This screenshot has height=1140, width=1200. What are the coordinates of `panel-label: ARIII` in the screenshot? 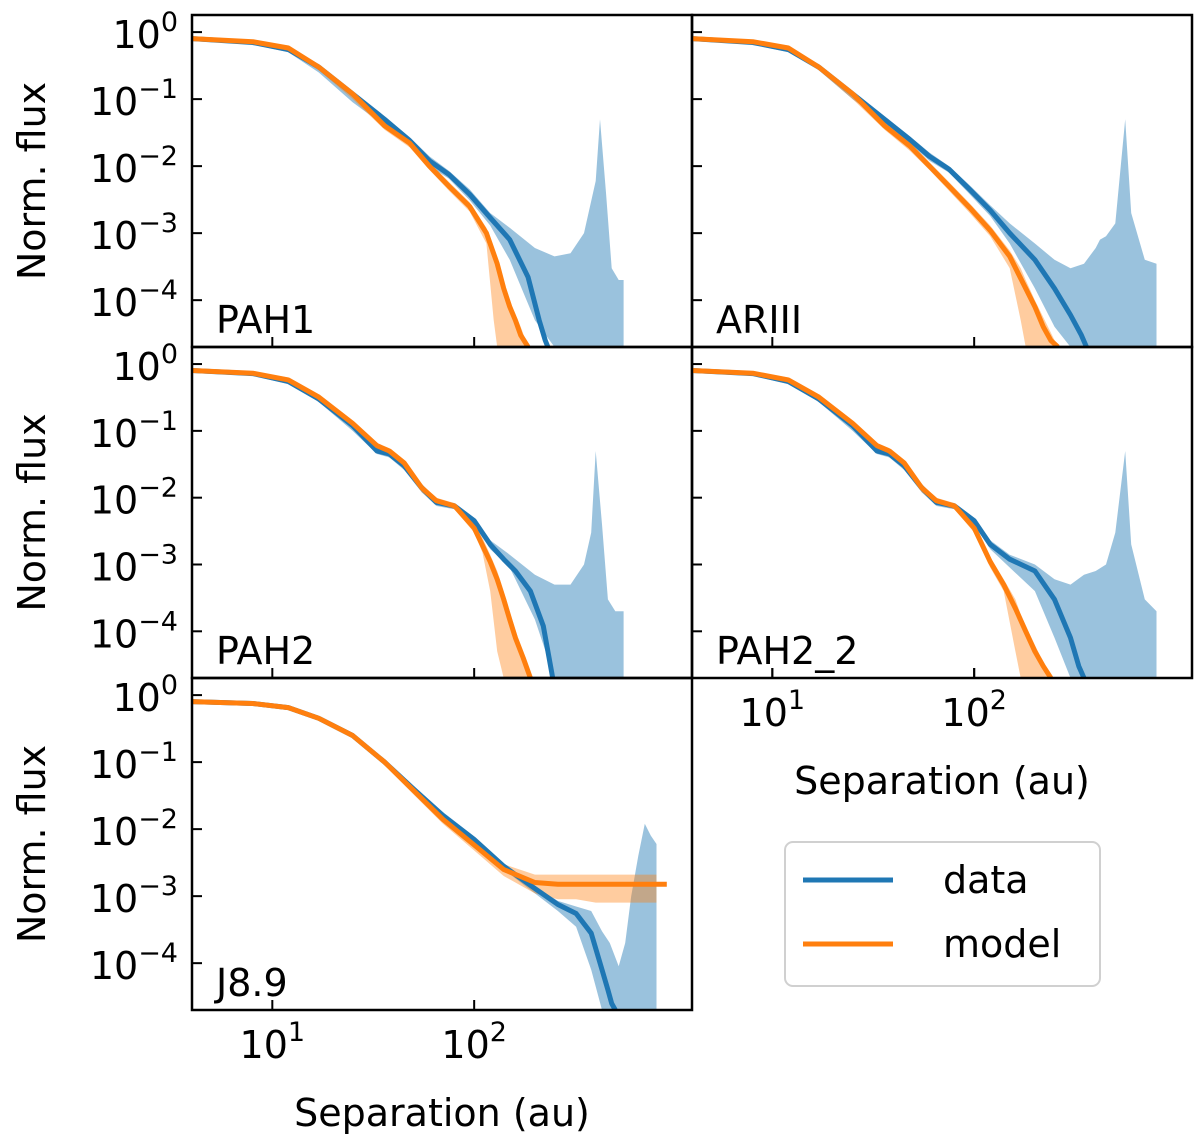 It's located at (759, 320).